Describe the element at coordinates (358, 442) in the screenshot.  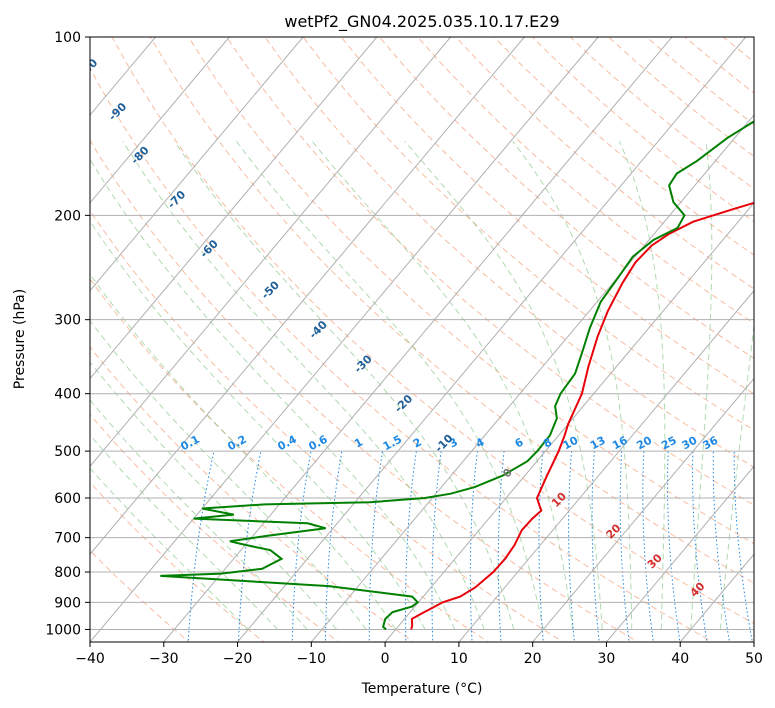
I see `mixing-ratio-label: 1` at that location.